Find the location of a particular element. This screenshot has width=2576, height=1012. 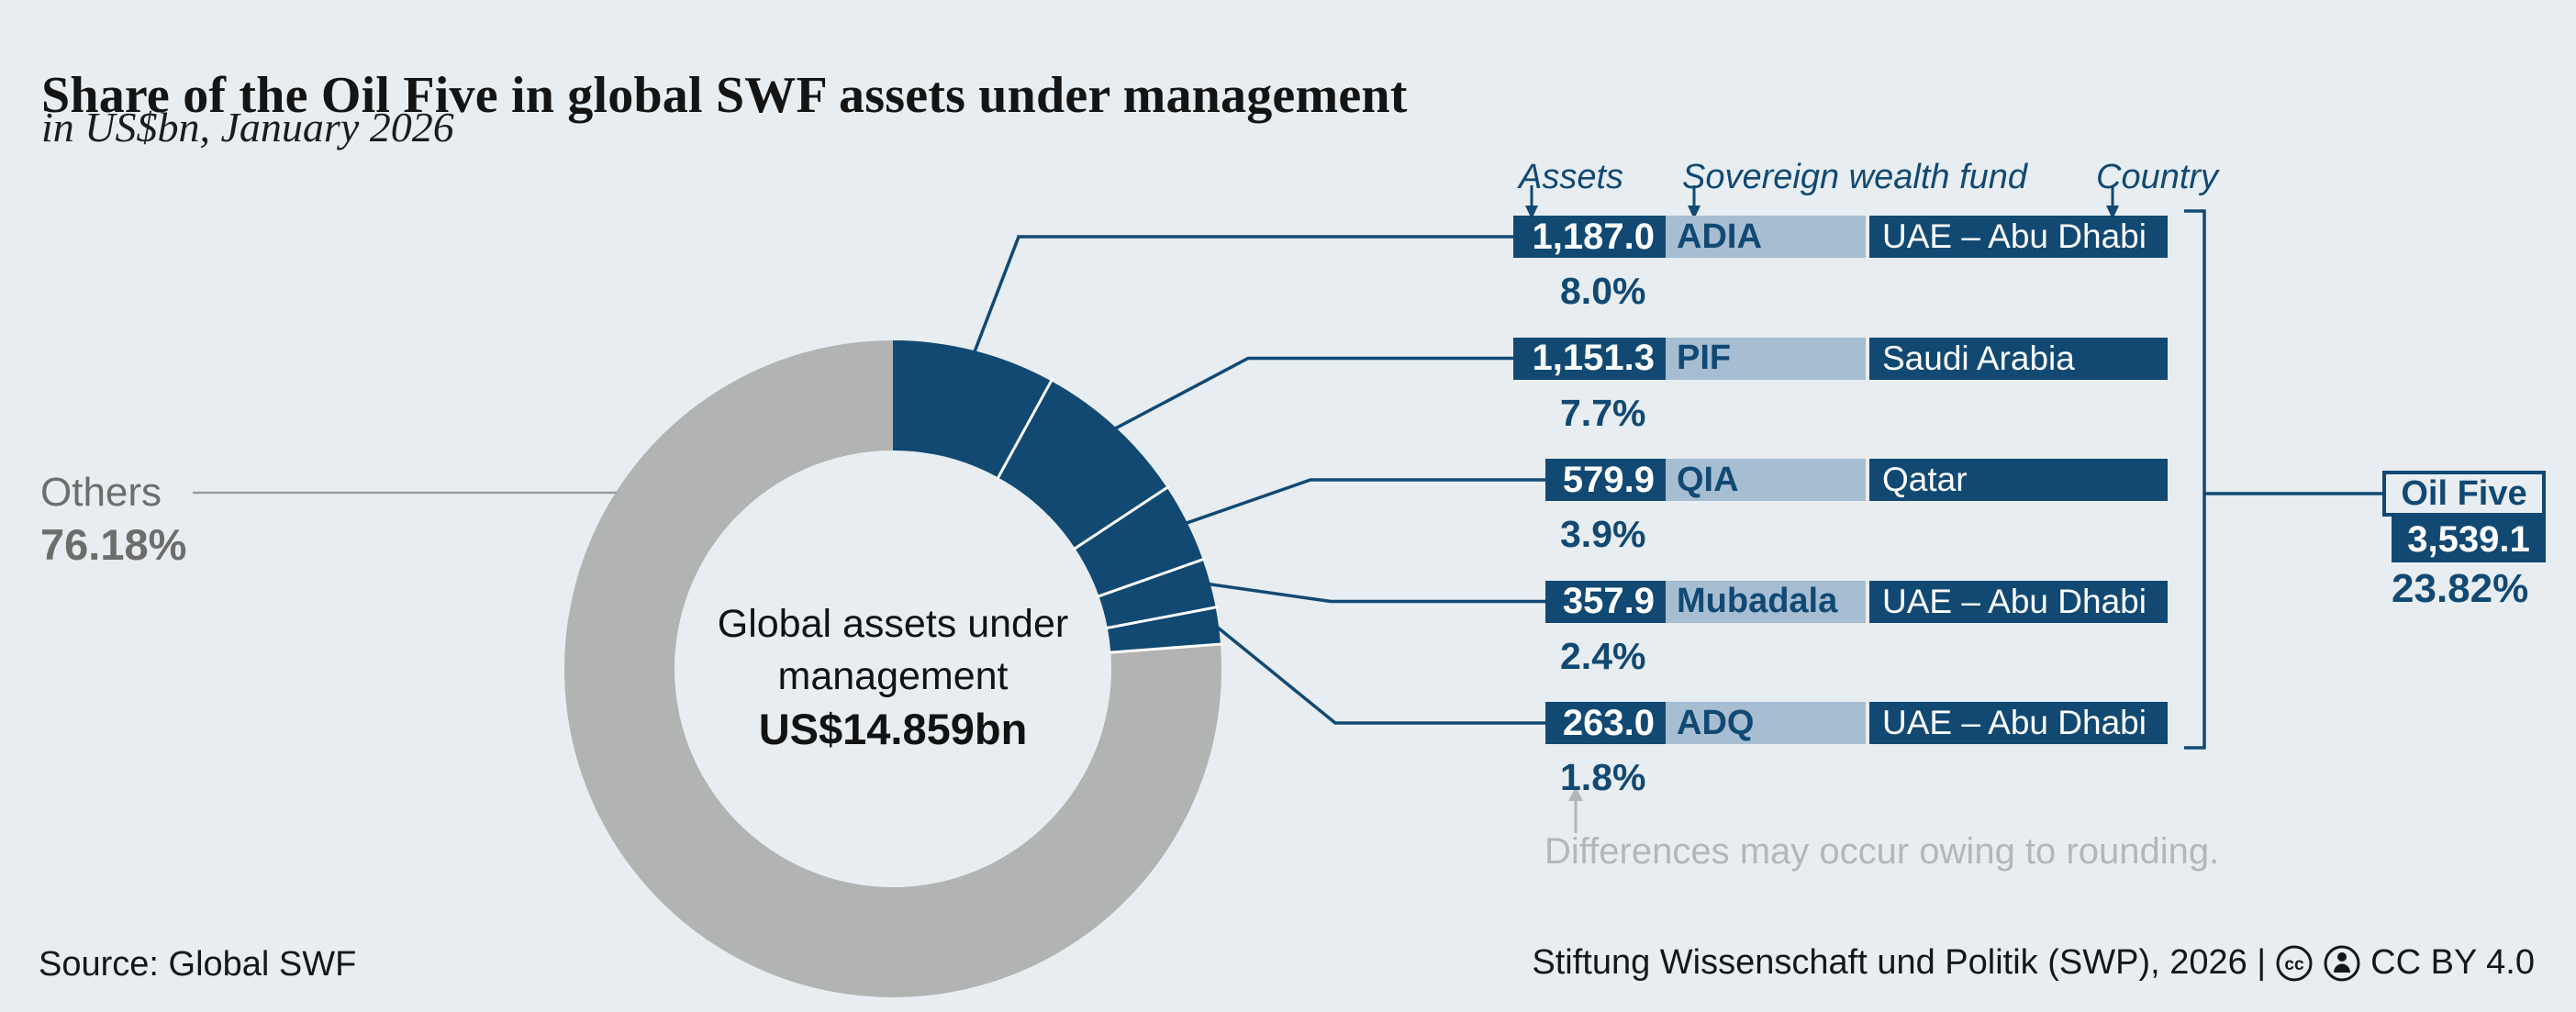

fund-share: 8.0% is located at coordinates (1603, 291).